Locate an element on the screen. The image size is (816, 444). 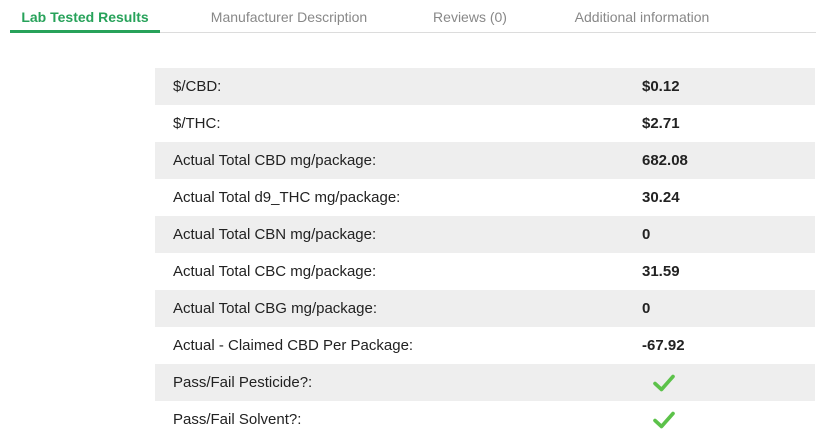
row-value: $2.71 is located at coordinates (661, 123).